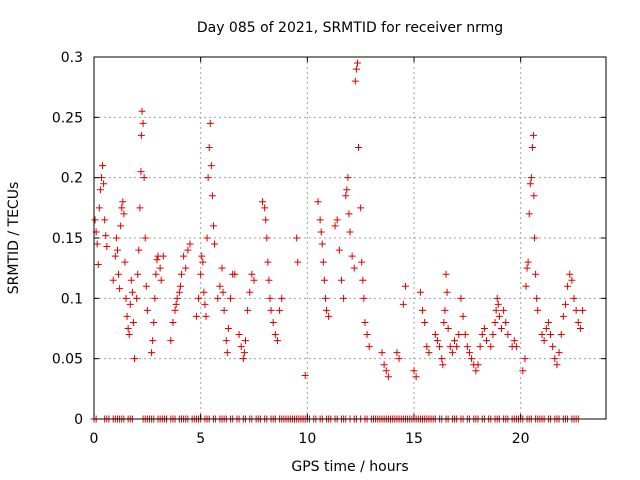 The width and height of the screenshot is (640, 480). What do you see at coordinates (200, 439) in the screenshot?
I see `x-tick-label: 5` at bounding box center [200, 439].